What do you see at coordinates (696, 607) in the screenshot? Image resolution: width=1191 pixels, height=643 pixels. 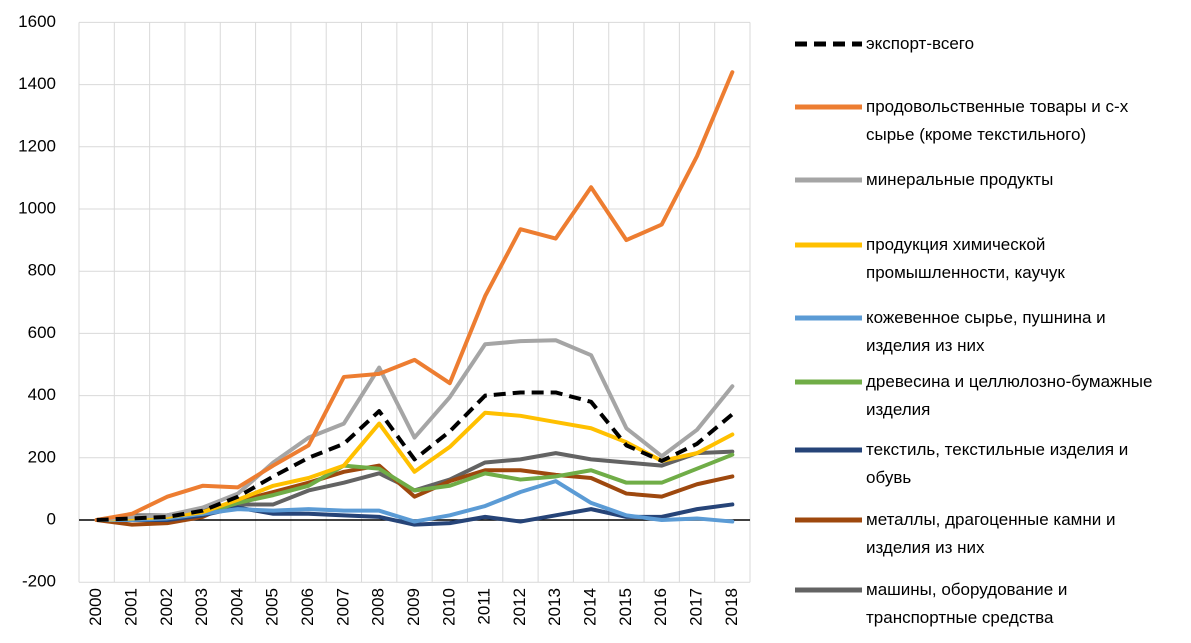 I see `x-tick-label: 2017` at bounding box center [696, 607].